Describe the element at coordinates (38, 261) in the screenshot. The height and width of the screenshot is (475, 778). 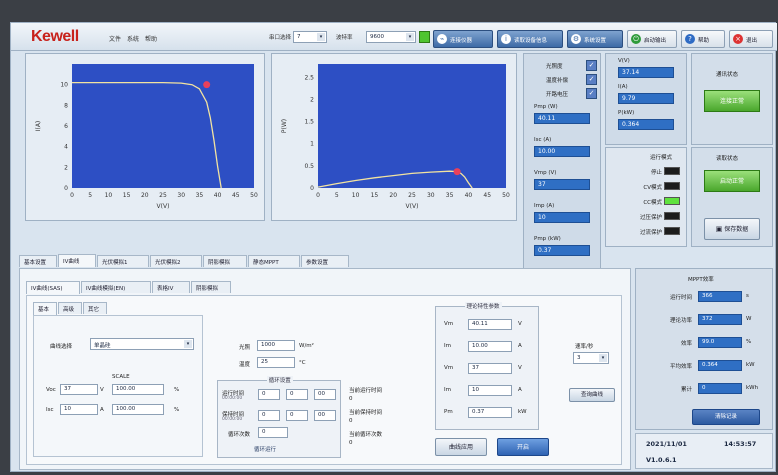
I see `tab-0: 基本设置` at that location.